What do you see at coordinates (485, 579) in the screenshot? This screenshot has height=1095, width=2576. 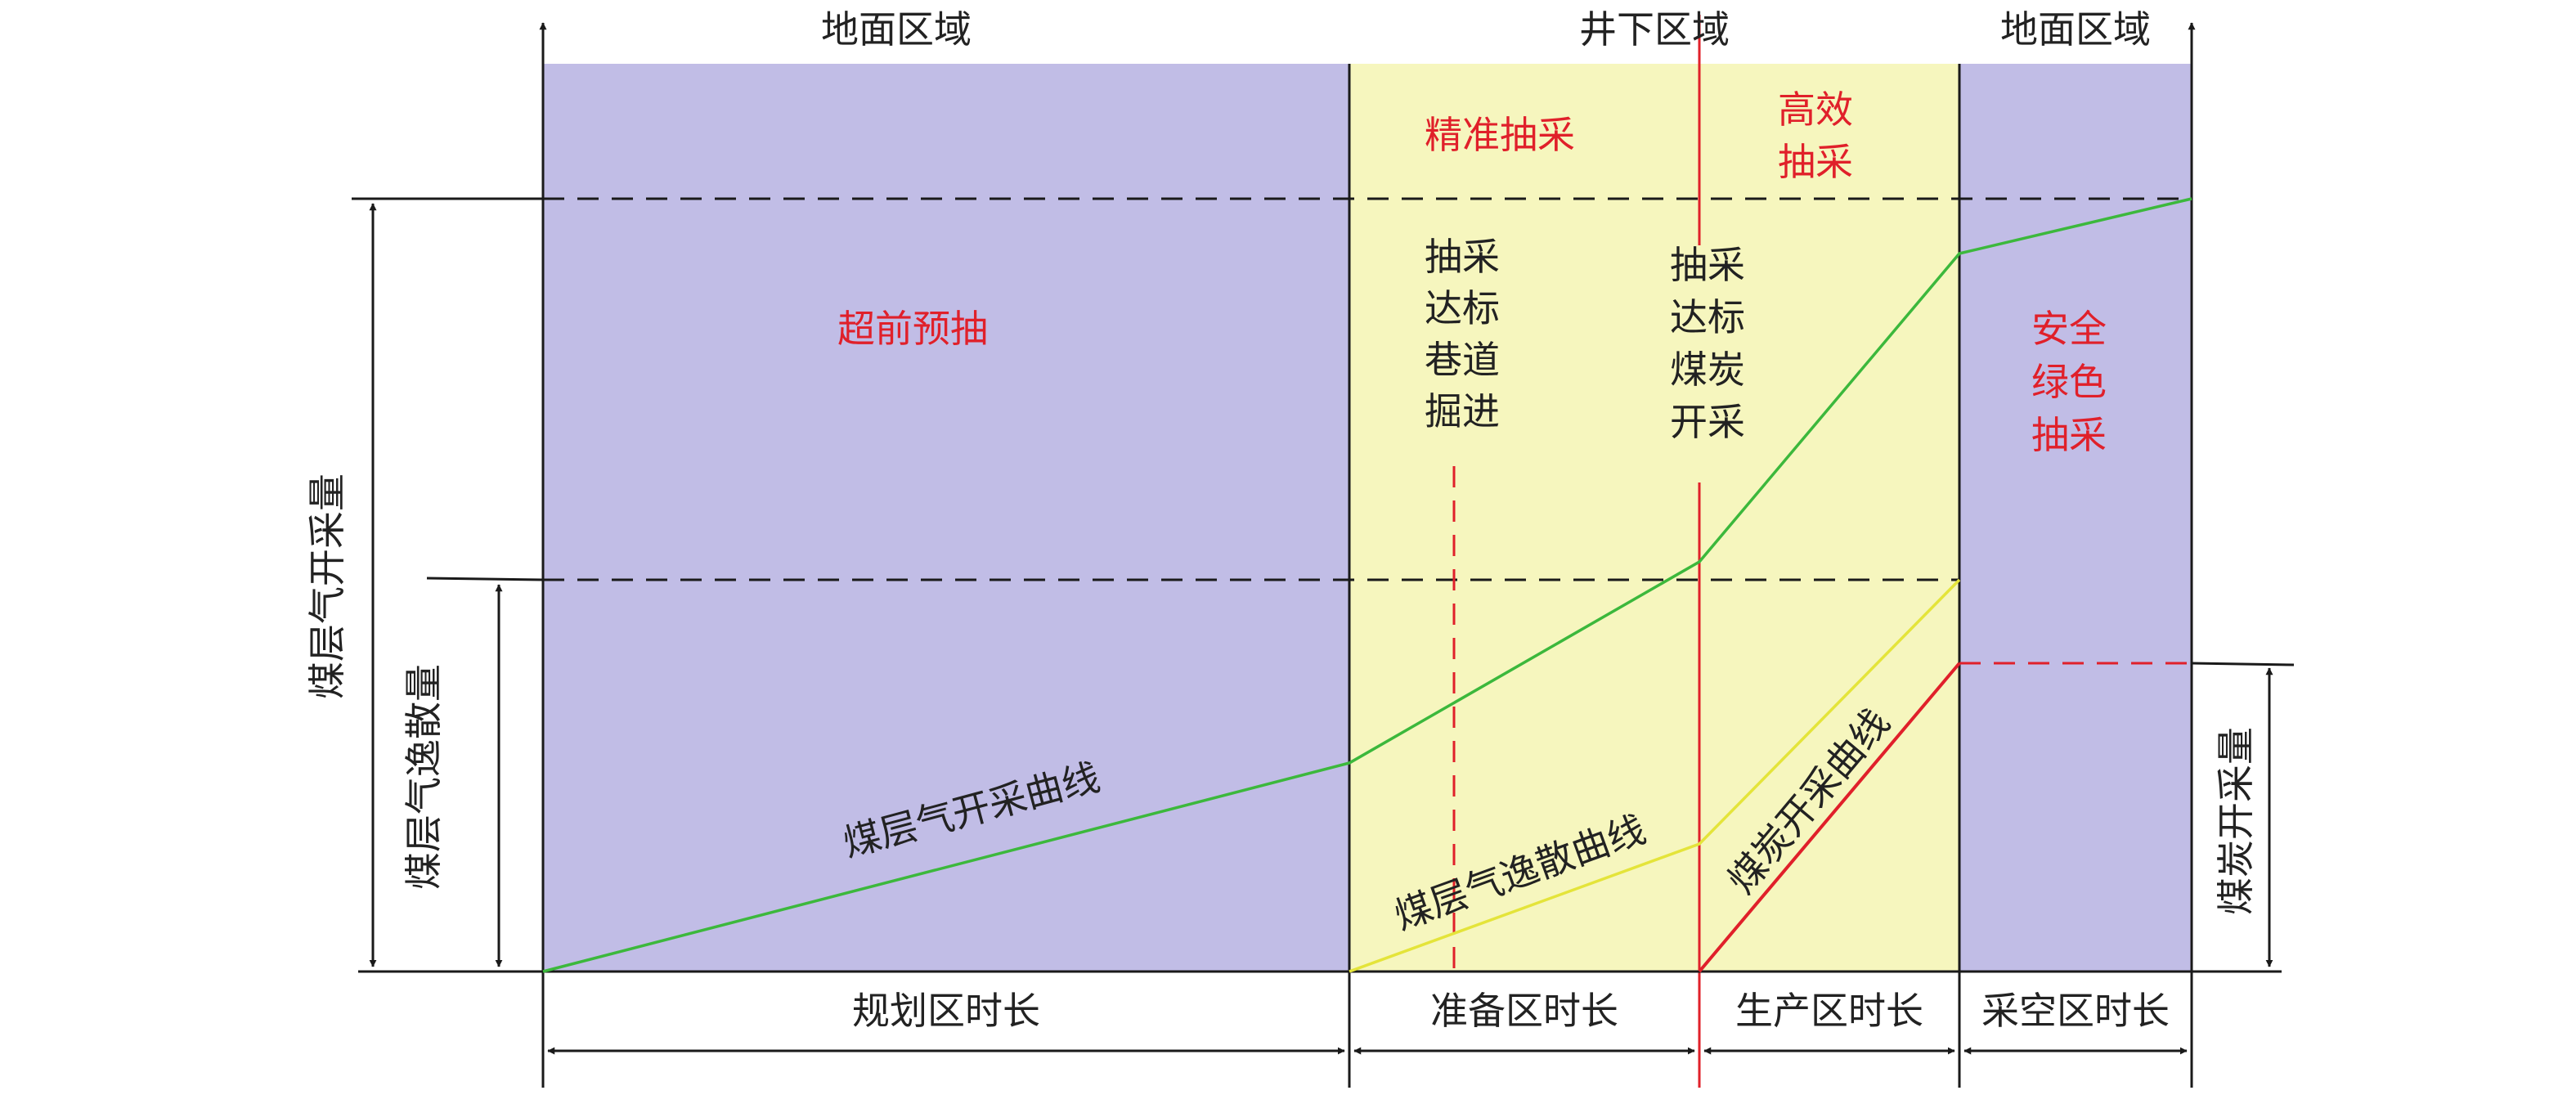 I see `gas-emission-level-solid` at bounding box center [485, 579].